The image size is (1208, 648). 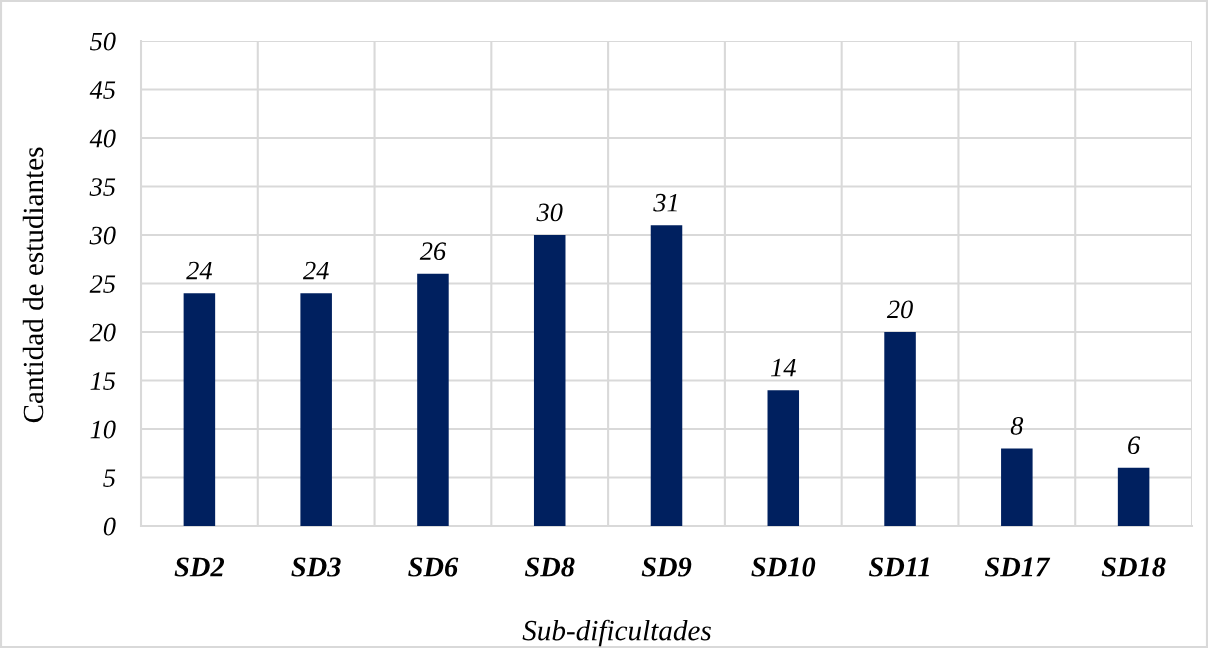 I want to click on x-tick-label: SD18, so click(x=1133, y=567).